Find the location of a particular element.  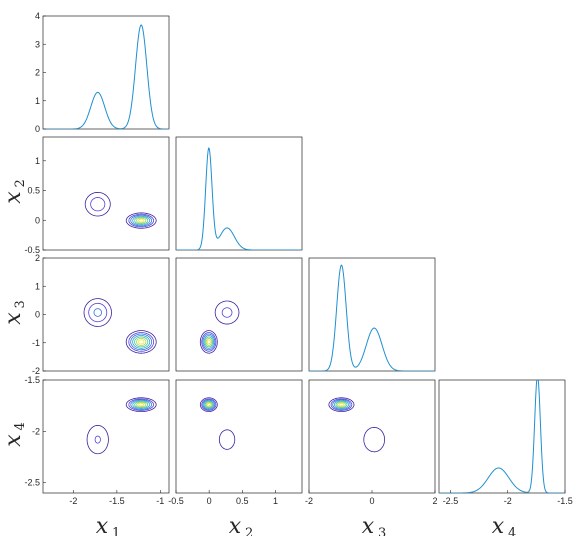

x-tick-label: -2.5 is located at coordinates (451, 501).